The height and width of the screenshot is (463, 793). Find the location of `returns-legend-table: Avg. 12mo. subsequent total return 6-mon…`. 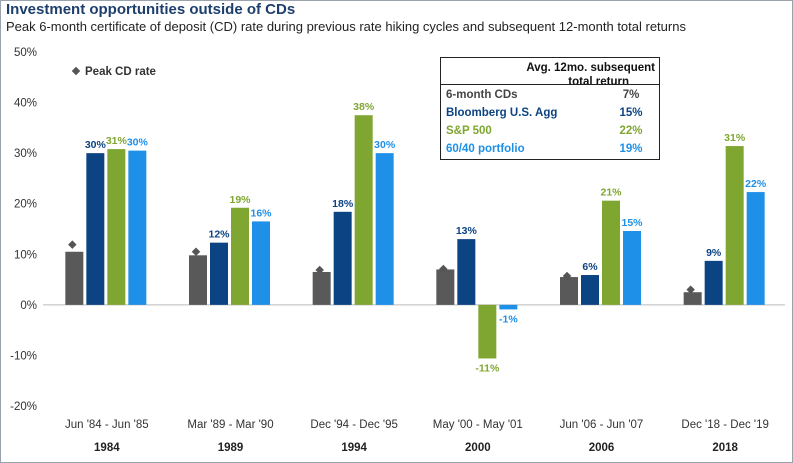

returns-legend-table: Avg. 12mo. subsequent total return 6-mon… is located at coordinates (550, 108).